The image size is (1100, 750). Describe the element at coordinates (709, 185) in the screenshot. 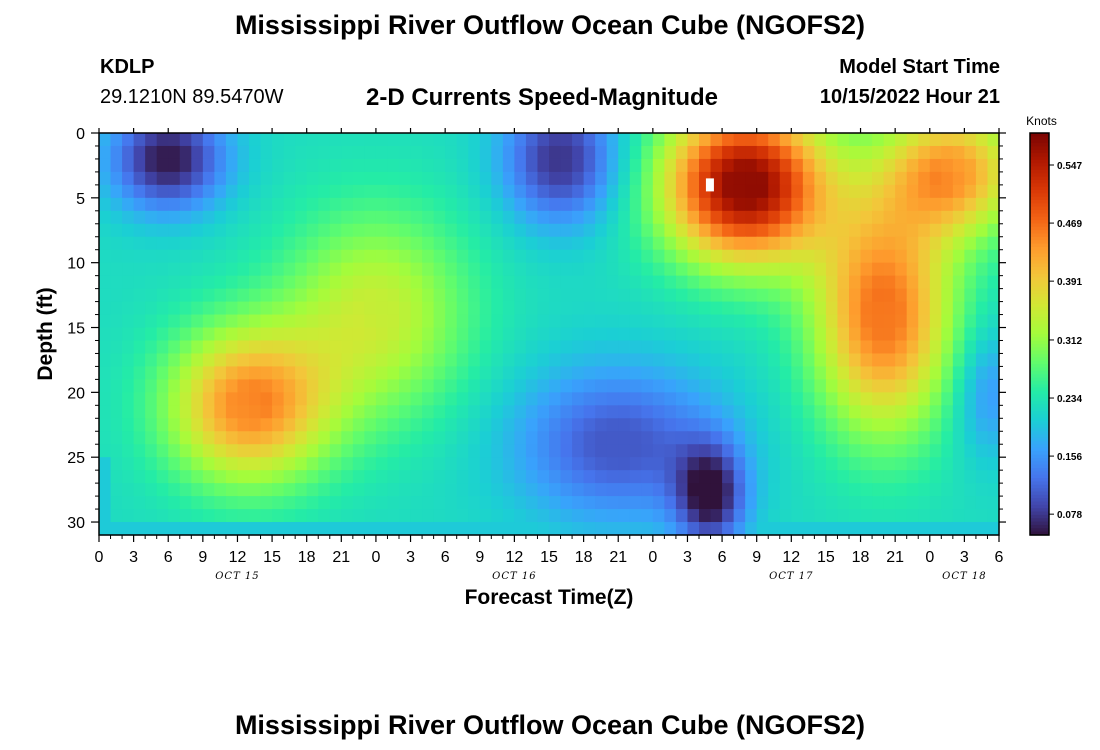

I see `chart-marks` at that location.